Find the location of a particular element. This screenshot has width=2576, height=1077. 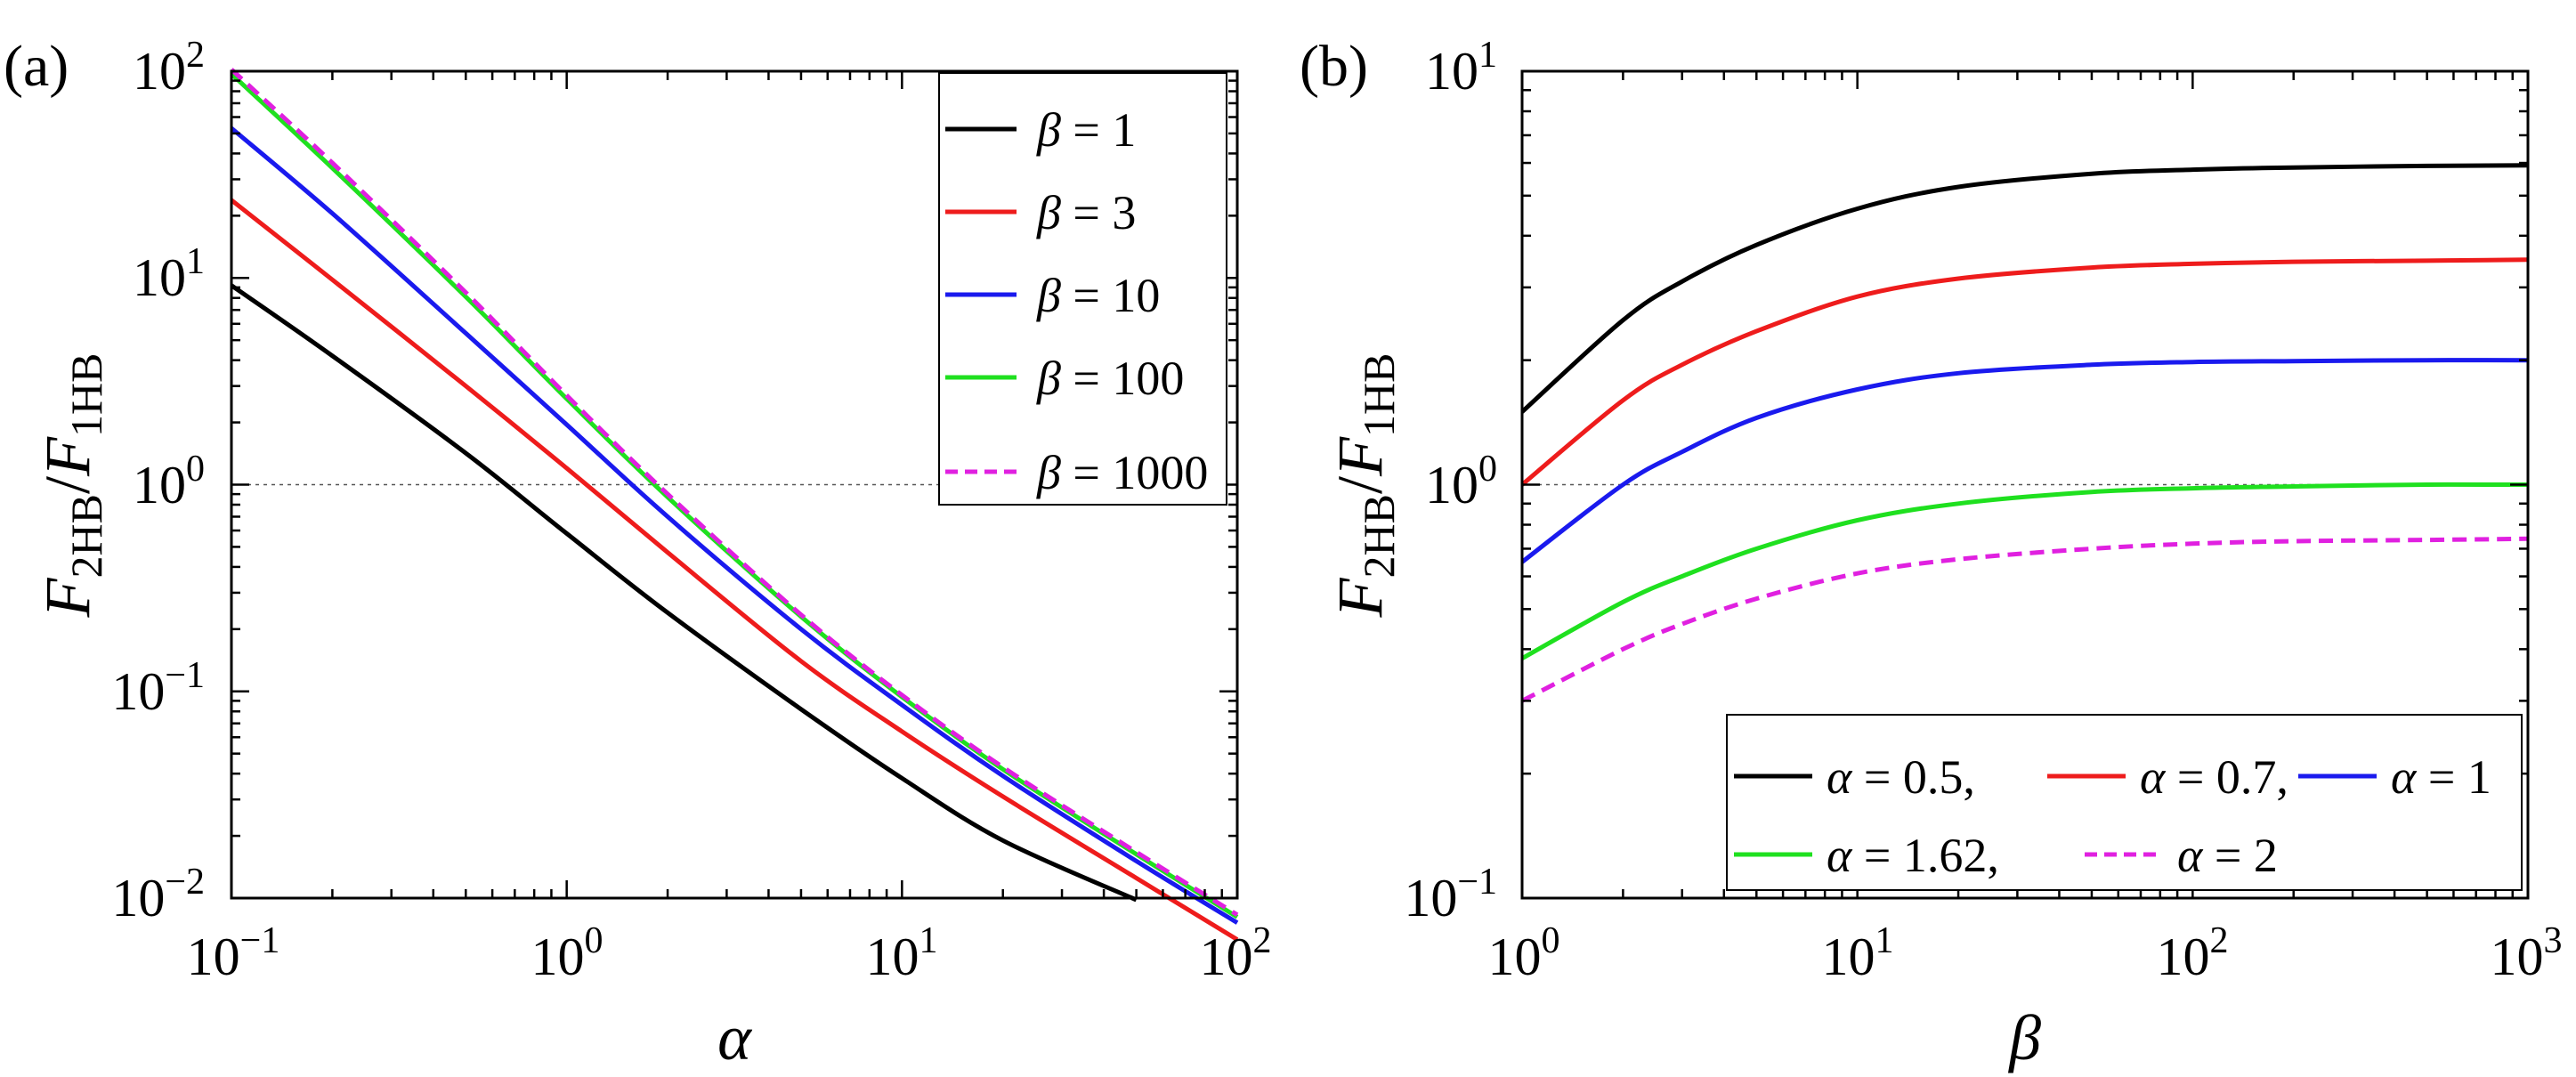

legend-entry: α = 1 is located at coordinates (2394, 777).